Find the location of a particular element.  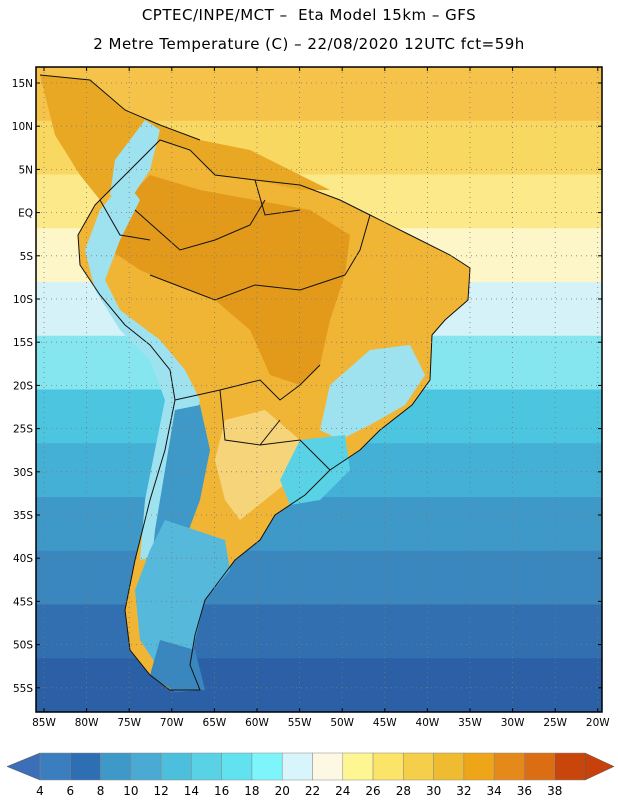

southeast-highlands-cool is located at coordinates (372, 392).